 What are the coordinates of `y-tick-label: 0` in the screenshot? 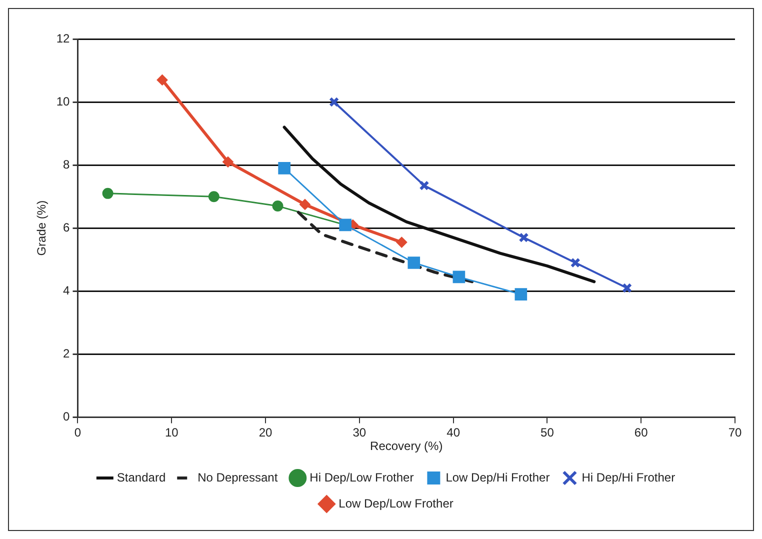 It's located at (66, 417).